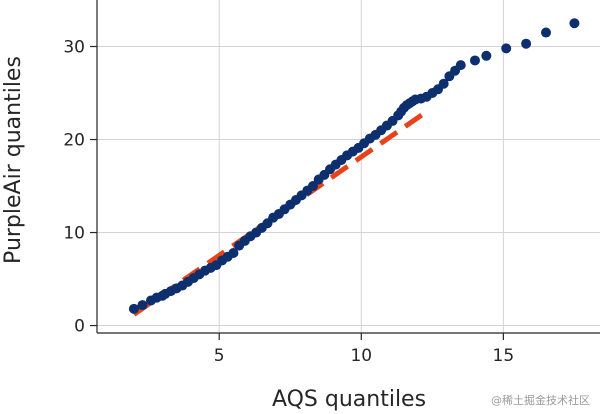  Describe the element at coordinates (79, 327) in the screenshot. I see `y-tick-label: 0` at that location.